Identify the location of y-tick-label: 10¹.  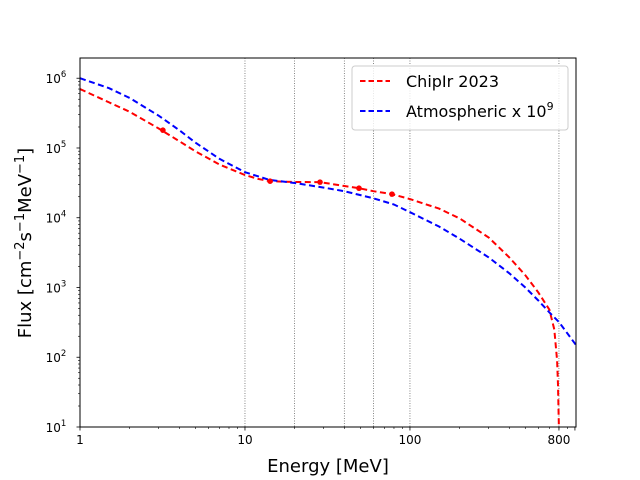
(56, 427).